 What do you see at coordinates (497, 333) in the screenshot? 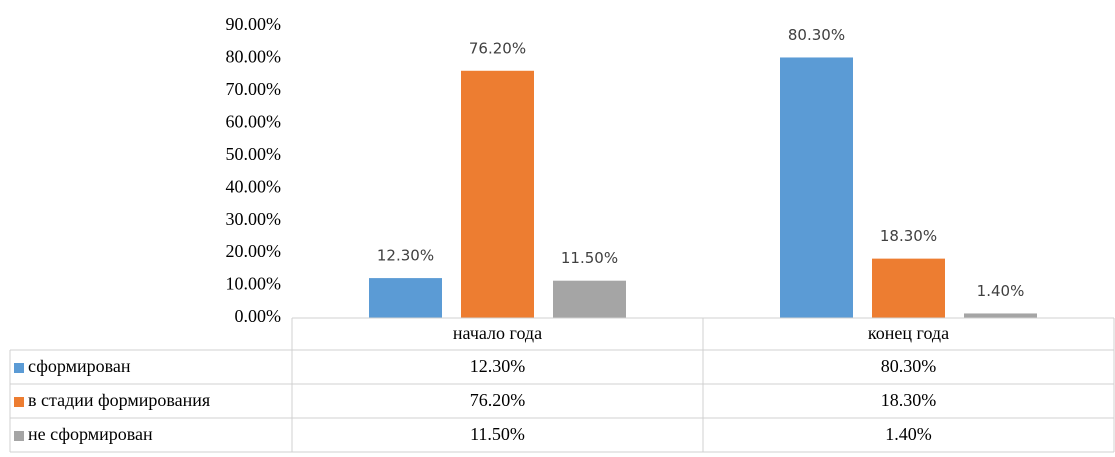
I see `x-tick-label: начало года` at bounding box center [497, 333].